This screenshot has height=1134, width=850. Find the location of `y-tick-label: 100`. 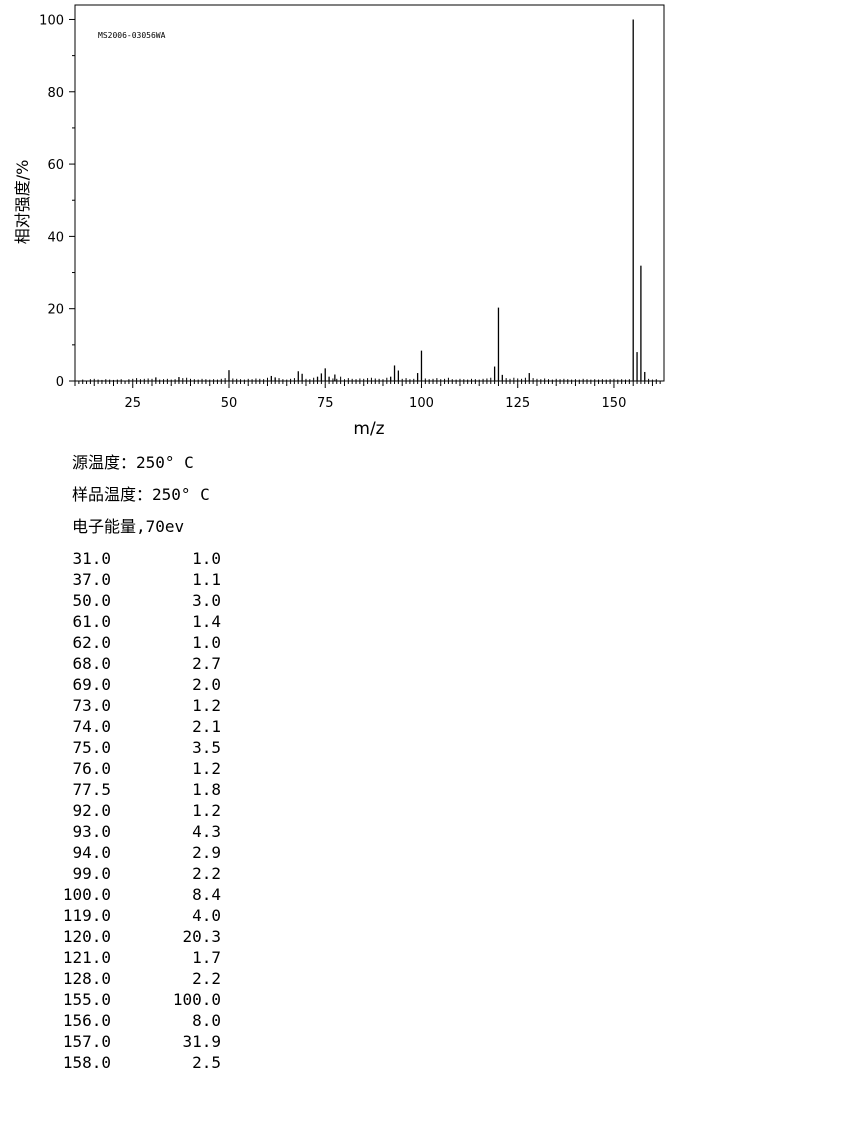

y-tick-label: 100 is located at coordinates (51, 20).